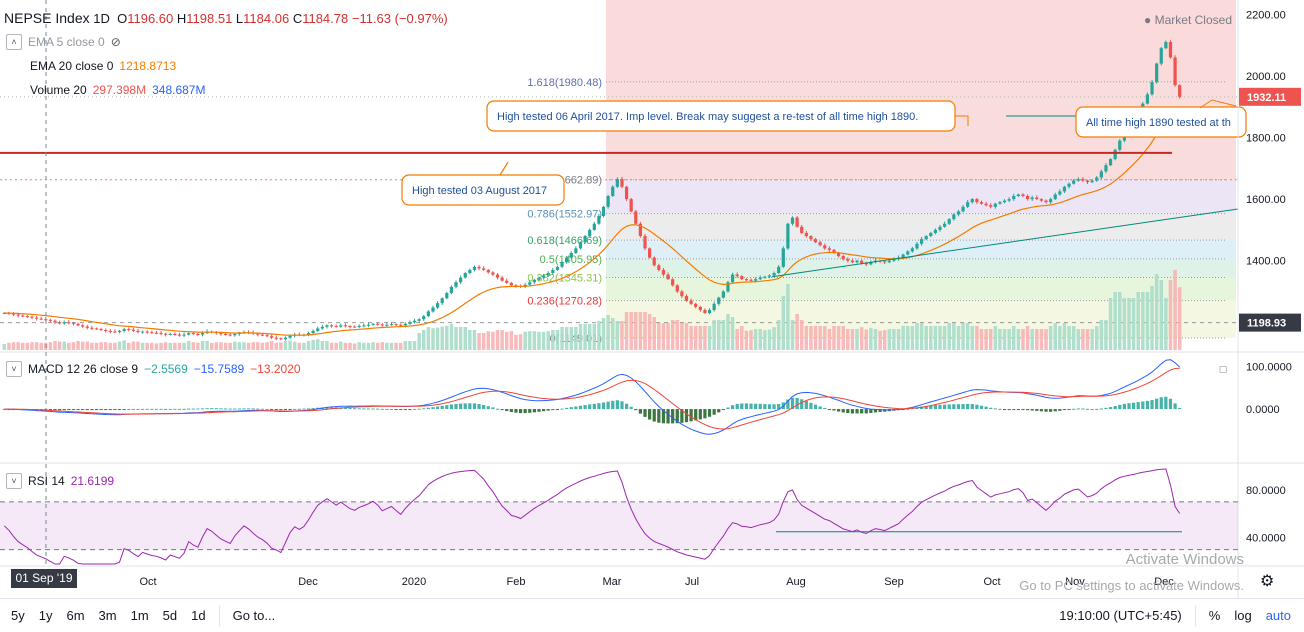  I want to click on ema20-legend: EMA 20 close 0 1218.8713, so click(103, 66).